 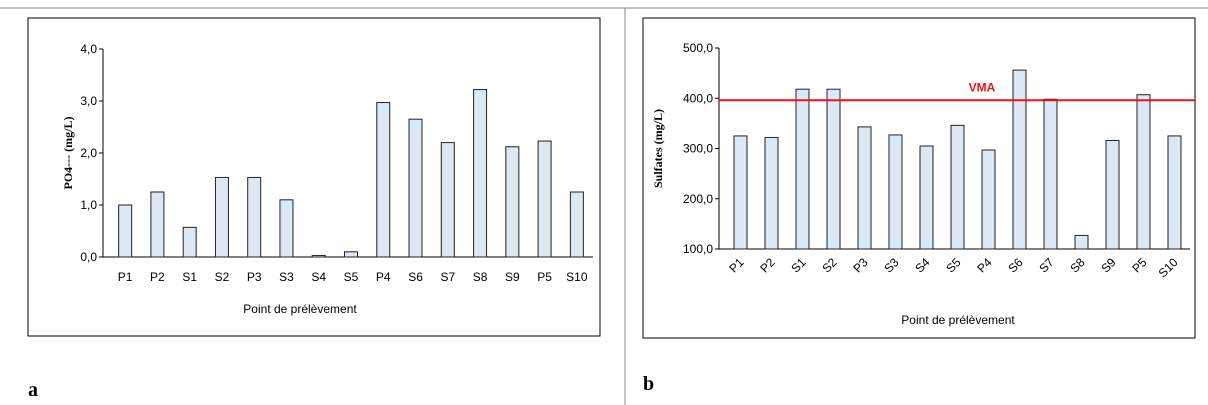 What do you see at coordinates (88, 49) in the screenshot?
I see `y-tick-label: 4,0` at bounding box center [88, 49].